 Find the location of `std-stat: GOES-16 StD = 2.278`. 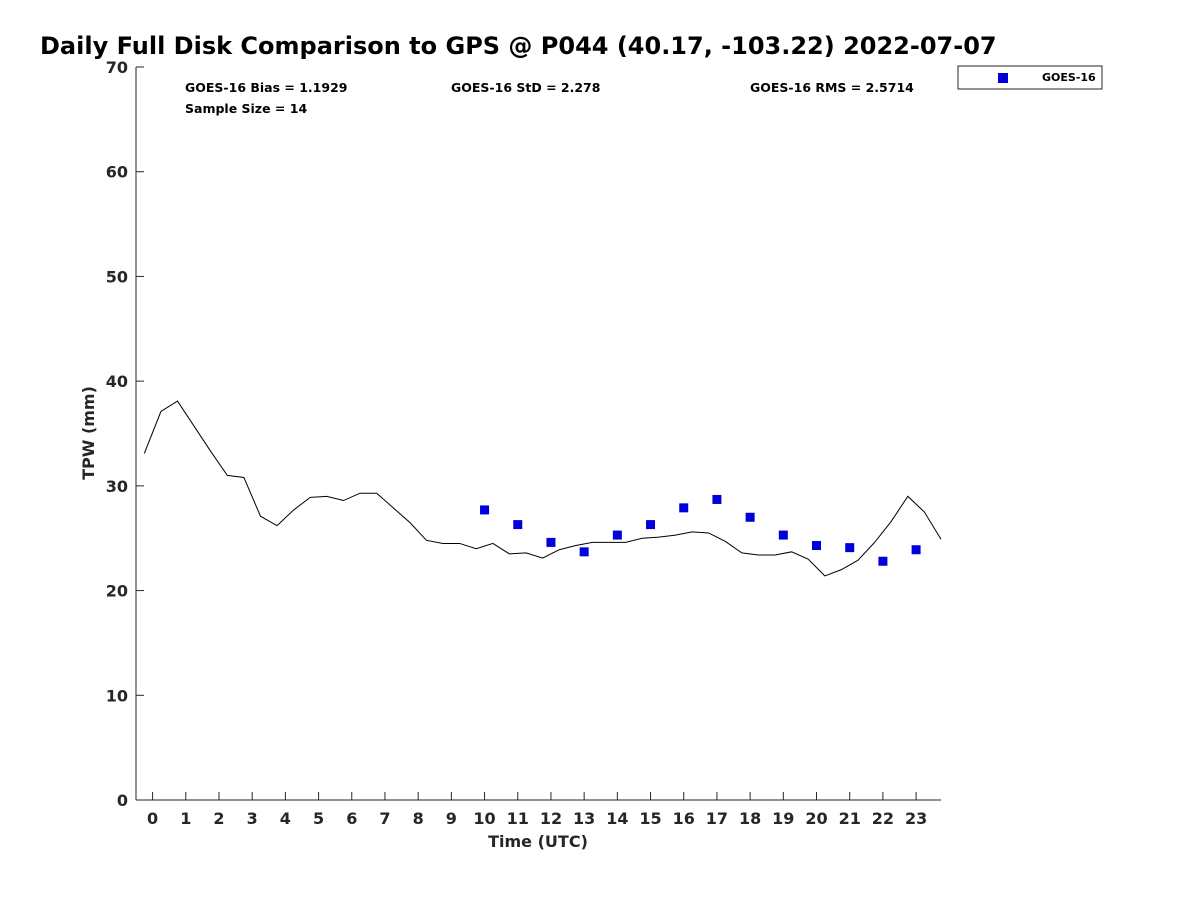

std-stat: GOES-16 StD = 2.278 is located at coordinates (525, 87).